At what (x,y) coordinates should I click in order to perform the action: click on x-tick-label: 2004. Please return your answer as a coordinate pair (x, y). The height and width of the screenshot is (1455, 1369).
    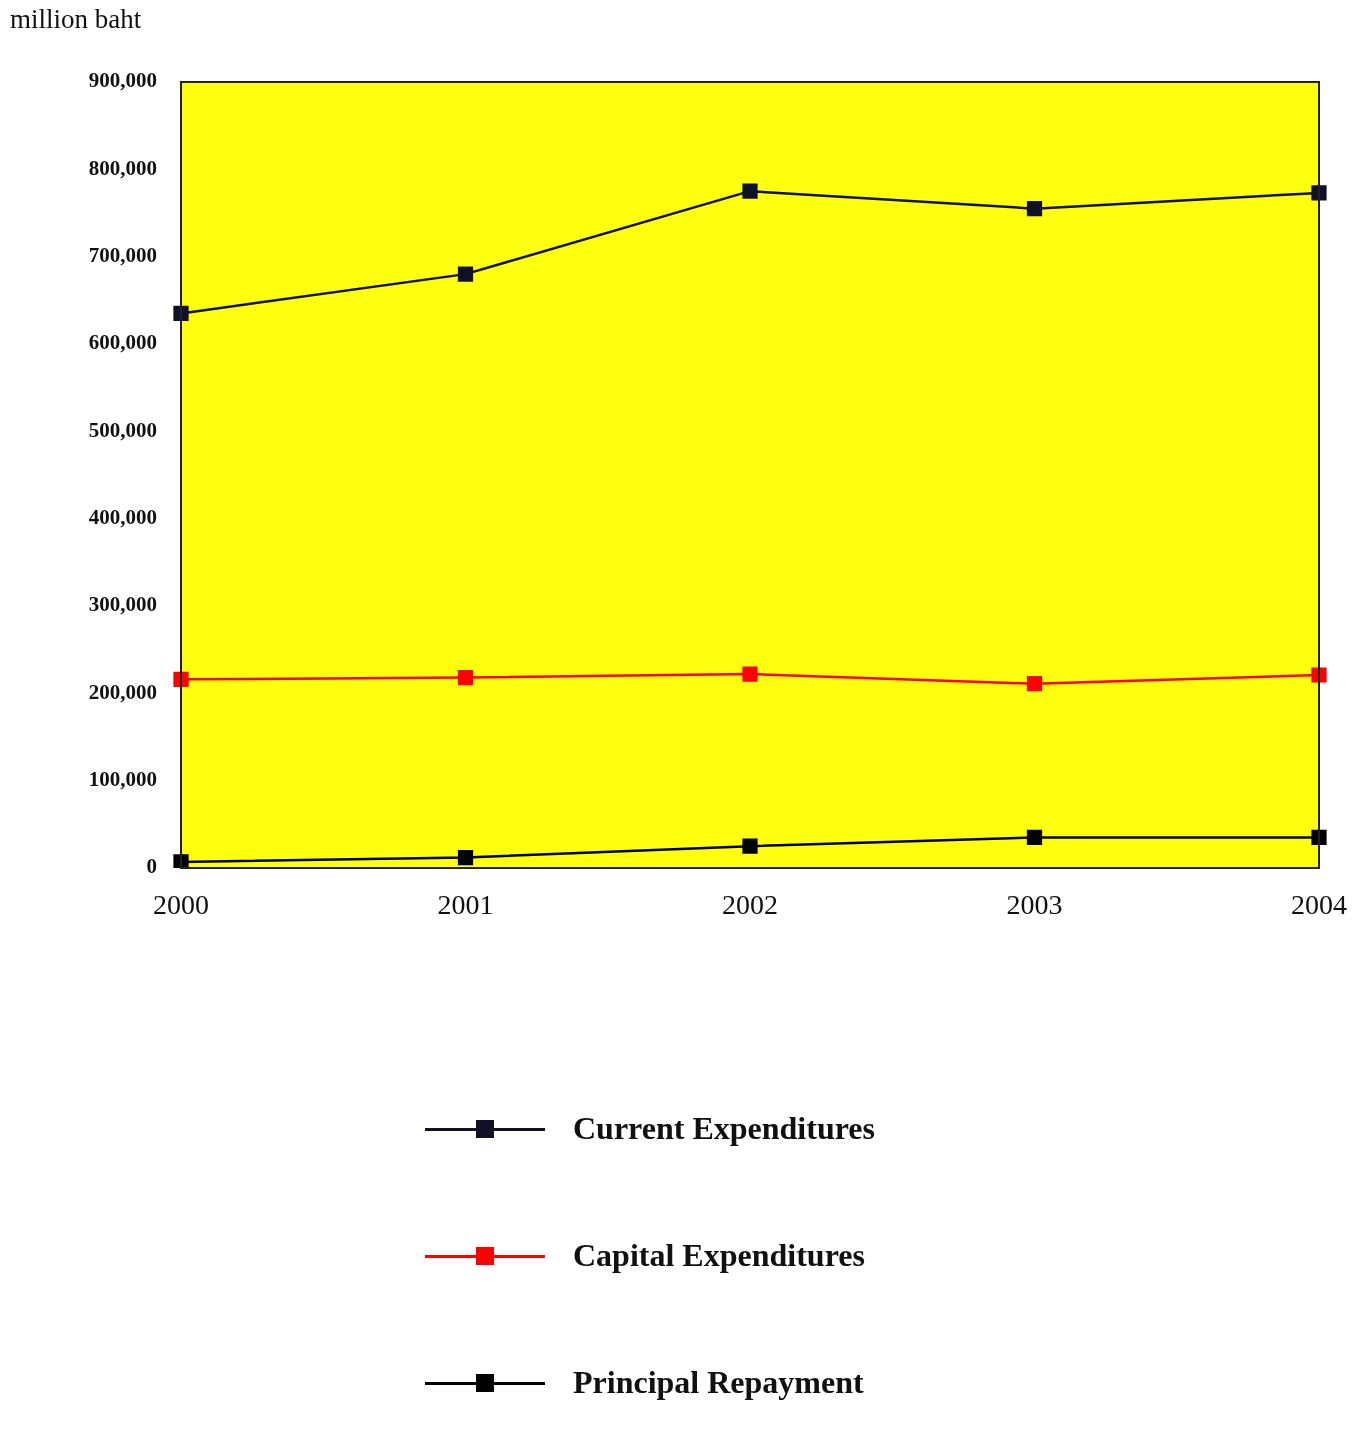
    Looking at the image, I should click on (1319, 905).